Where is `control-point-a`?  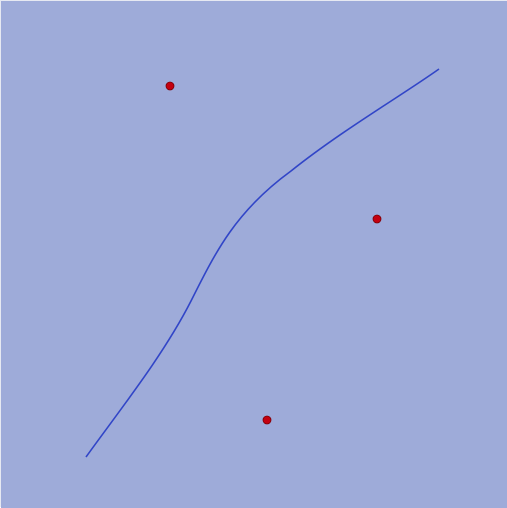 control-point-a is located at coordinates (170, 86).